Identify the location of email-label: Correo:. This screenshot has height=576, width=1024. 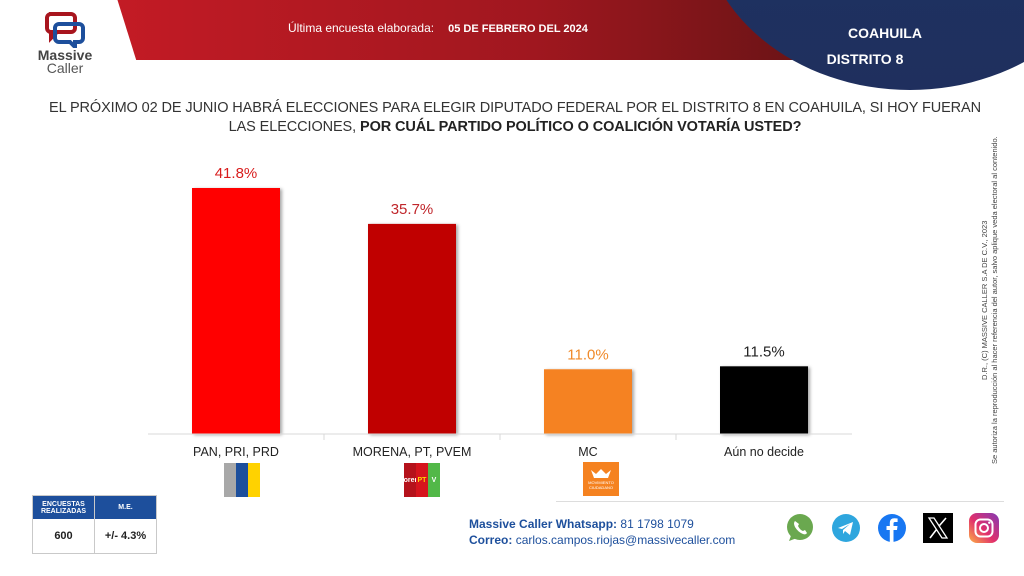
(491, 540).